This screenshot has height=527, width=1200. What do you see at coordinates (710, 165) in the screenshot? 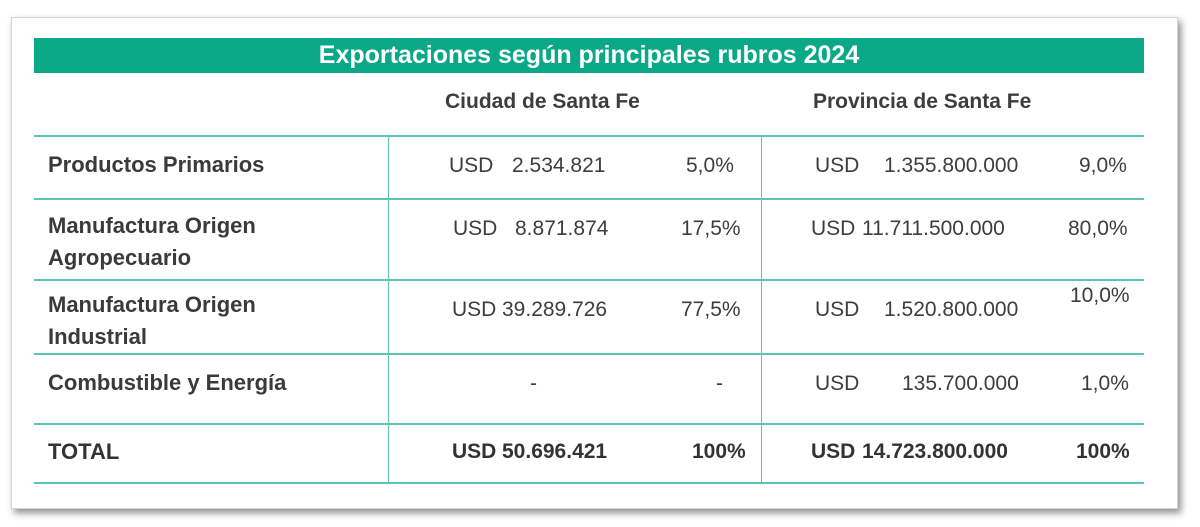
I see `ciudad-percent: 5,0%` at bounding box center [710, 165].